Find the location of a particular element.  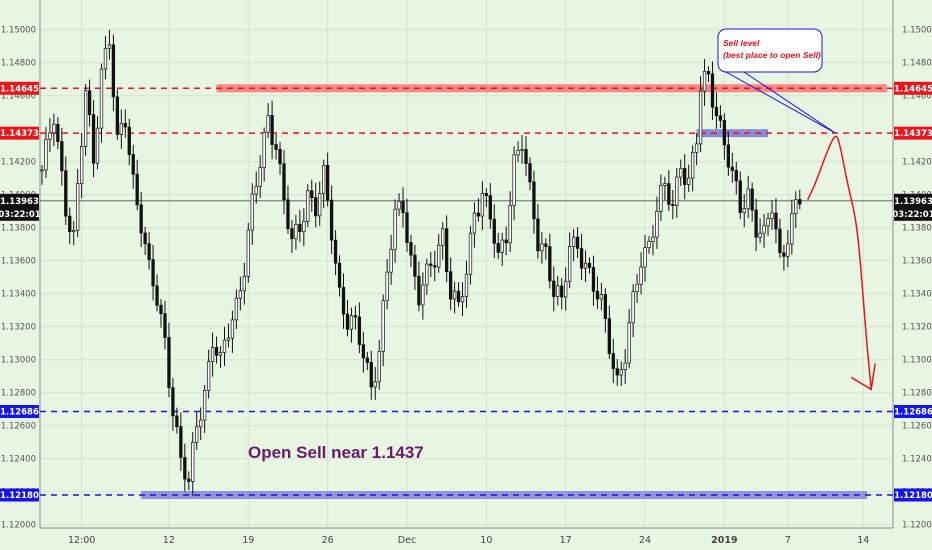

y-tick-label-right: 1.12400 is located at coordinates (917, 460).